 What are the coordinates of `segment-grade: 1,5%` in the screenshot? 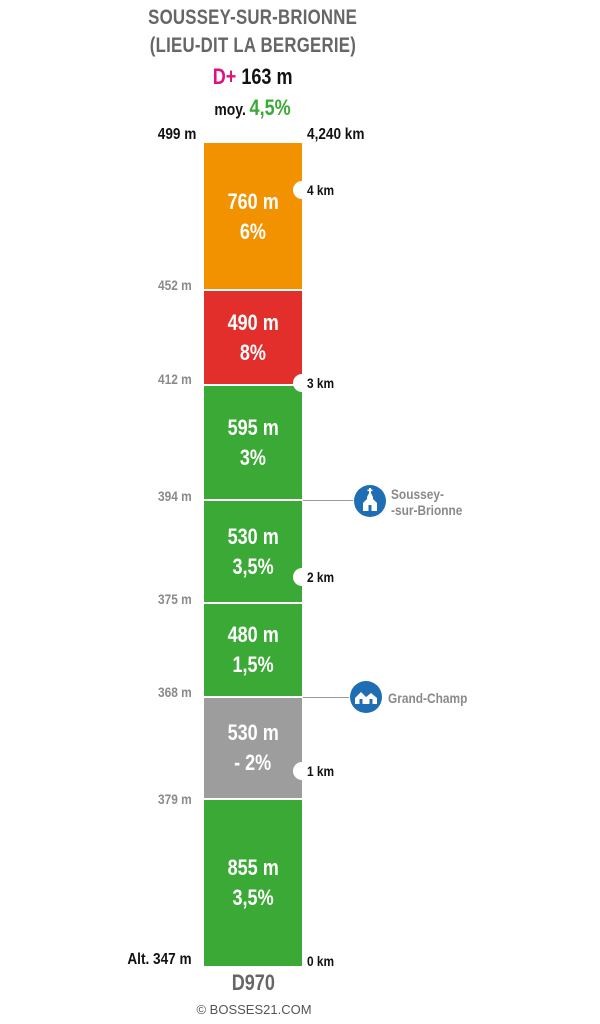 It's located at (253, 664).